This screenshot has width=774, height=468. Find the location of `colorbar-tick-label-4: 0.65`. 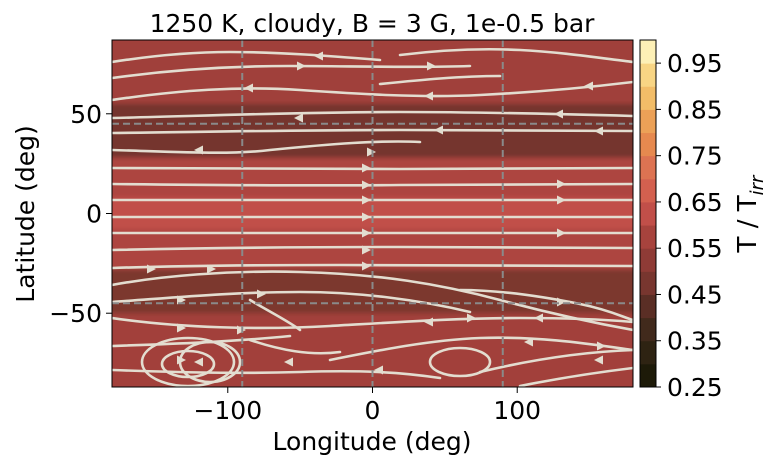

colorbar-tick-label-4: 0.65 is located at coordinates (695, 202).